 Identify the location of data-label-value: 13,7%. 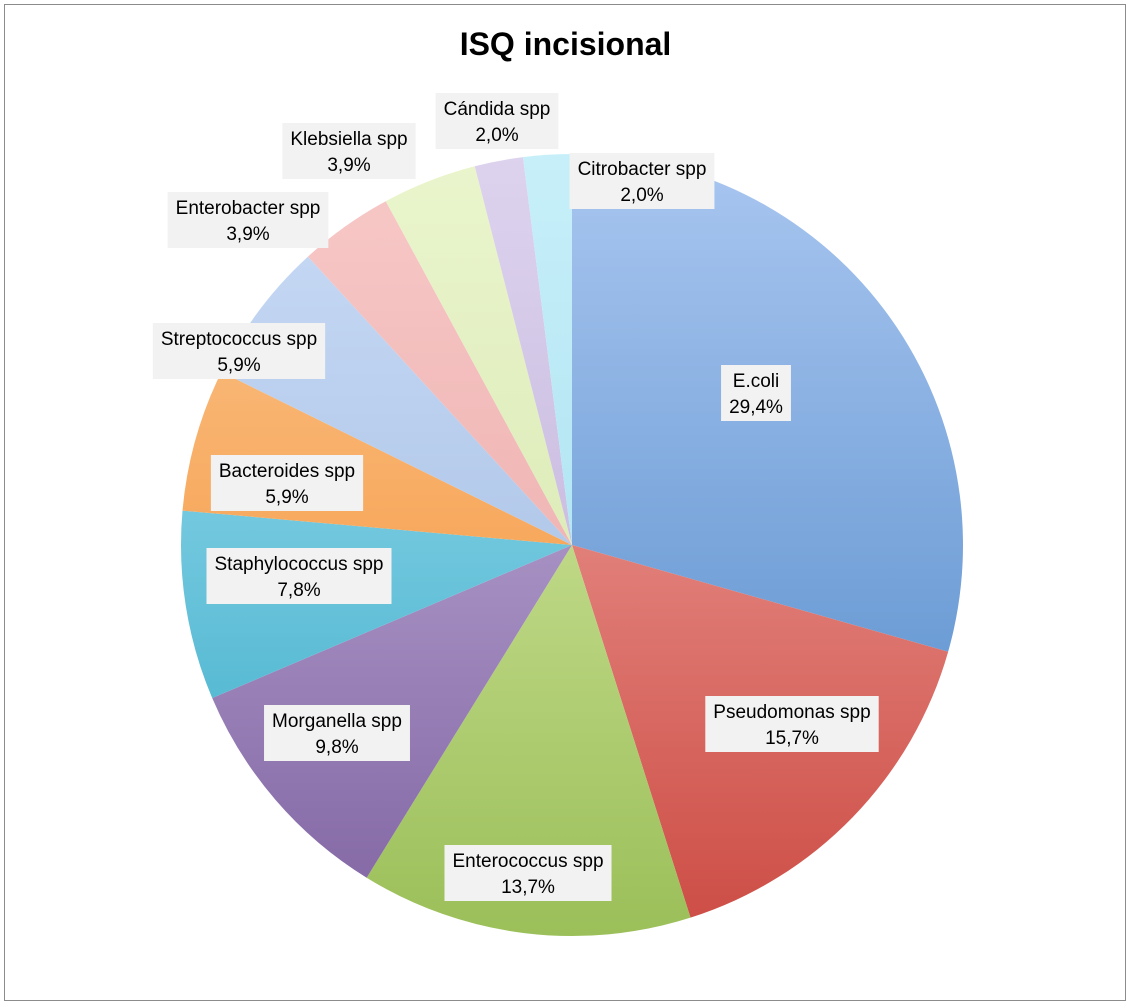
(528, 887).